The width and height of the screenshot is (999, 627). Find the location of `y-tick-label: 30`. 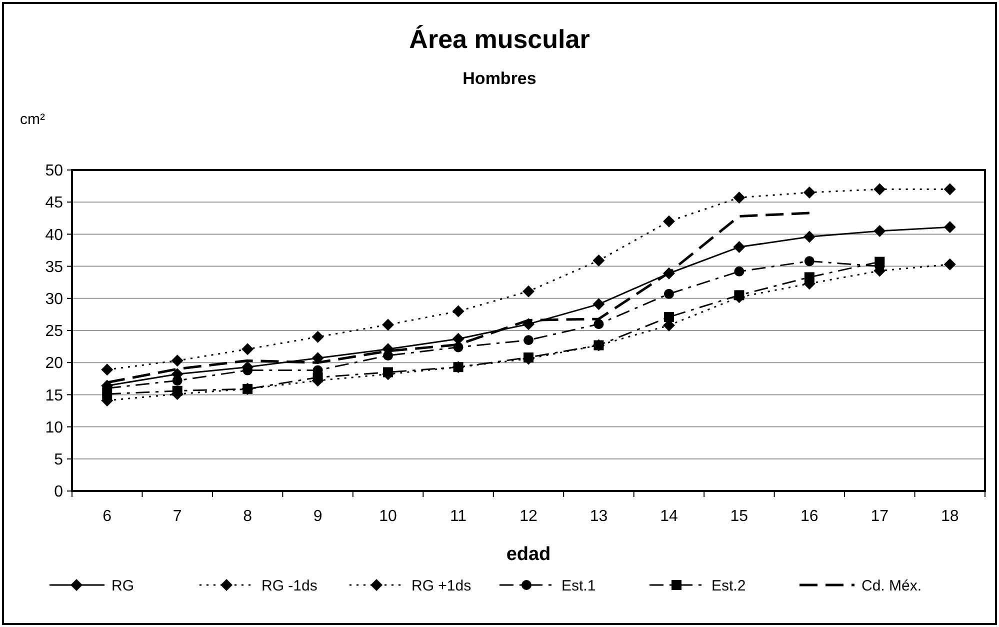

y-tick-label: 30 is located at coordinates (54, 299).